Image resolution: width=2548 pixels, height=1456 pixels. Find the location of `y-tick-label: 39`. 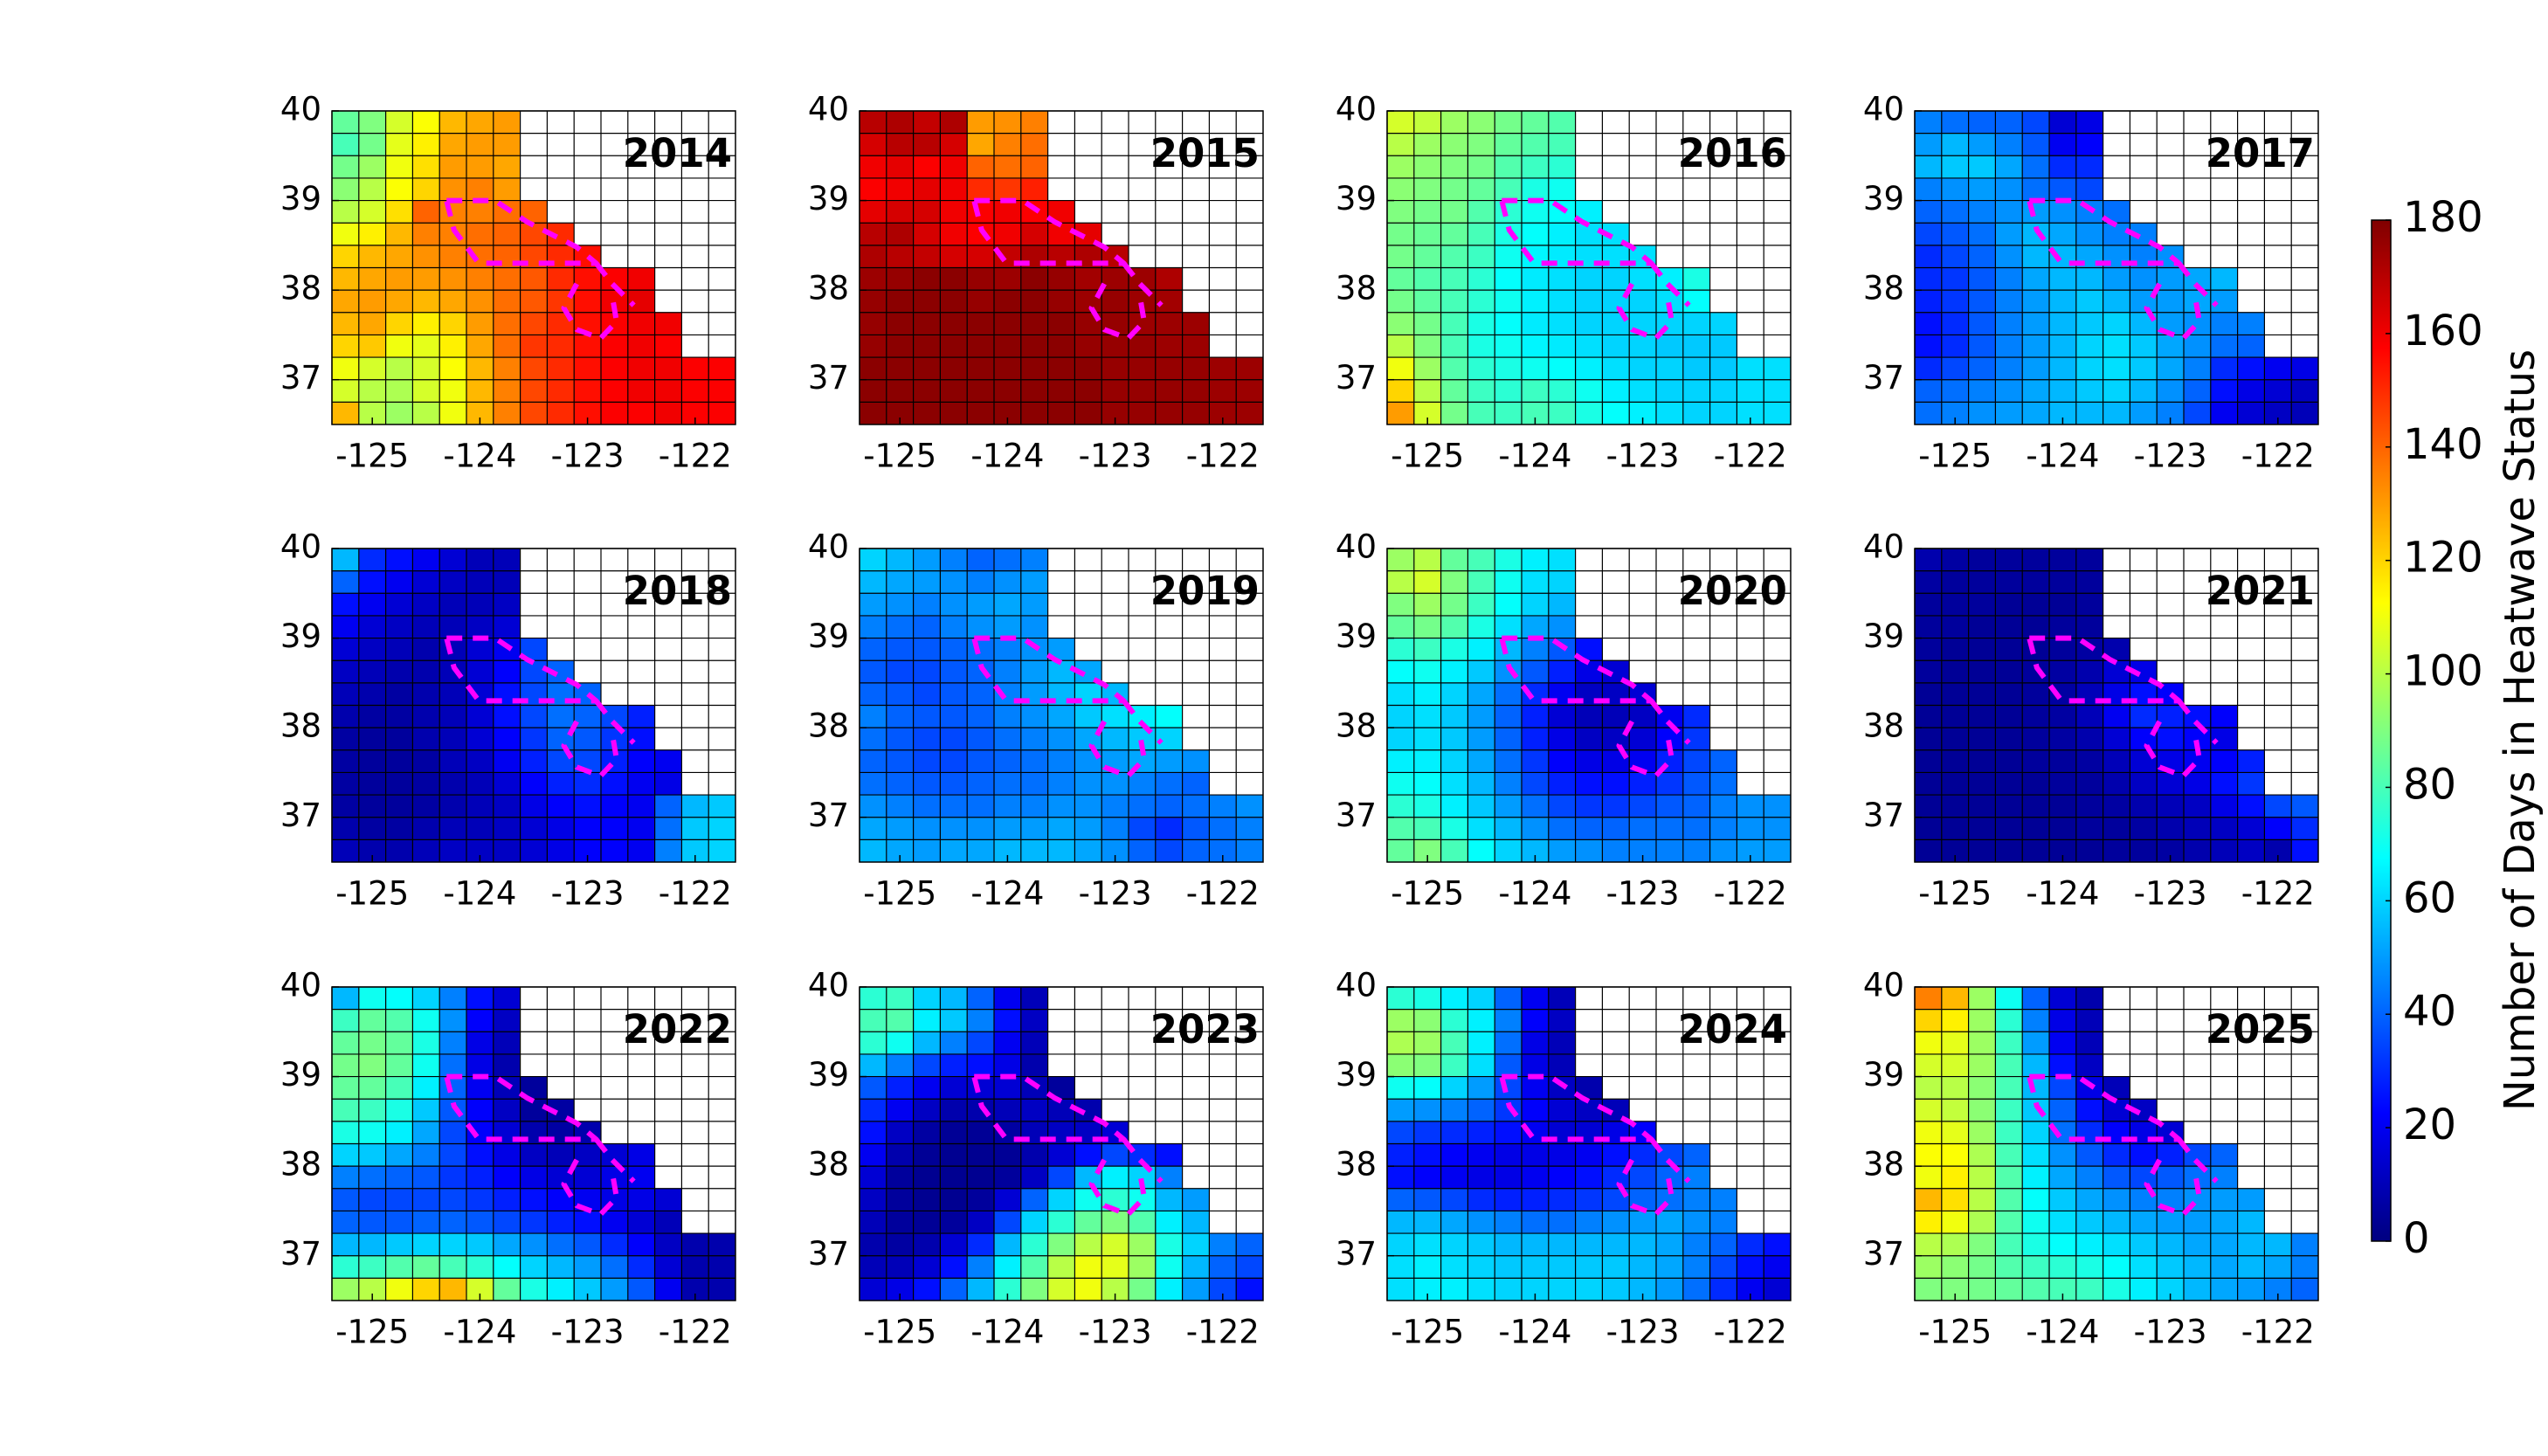

y-tick-label: 39 is located at coordinates (1884, 198).